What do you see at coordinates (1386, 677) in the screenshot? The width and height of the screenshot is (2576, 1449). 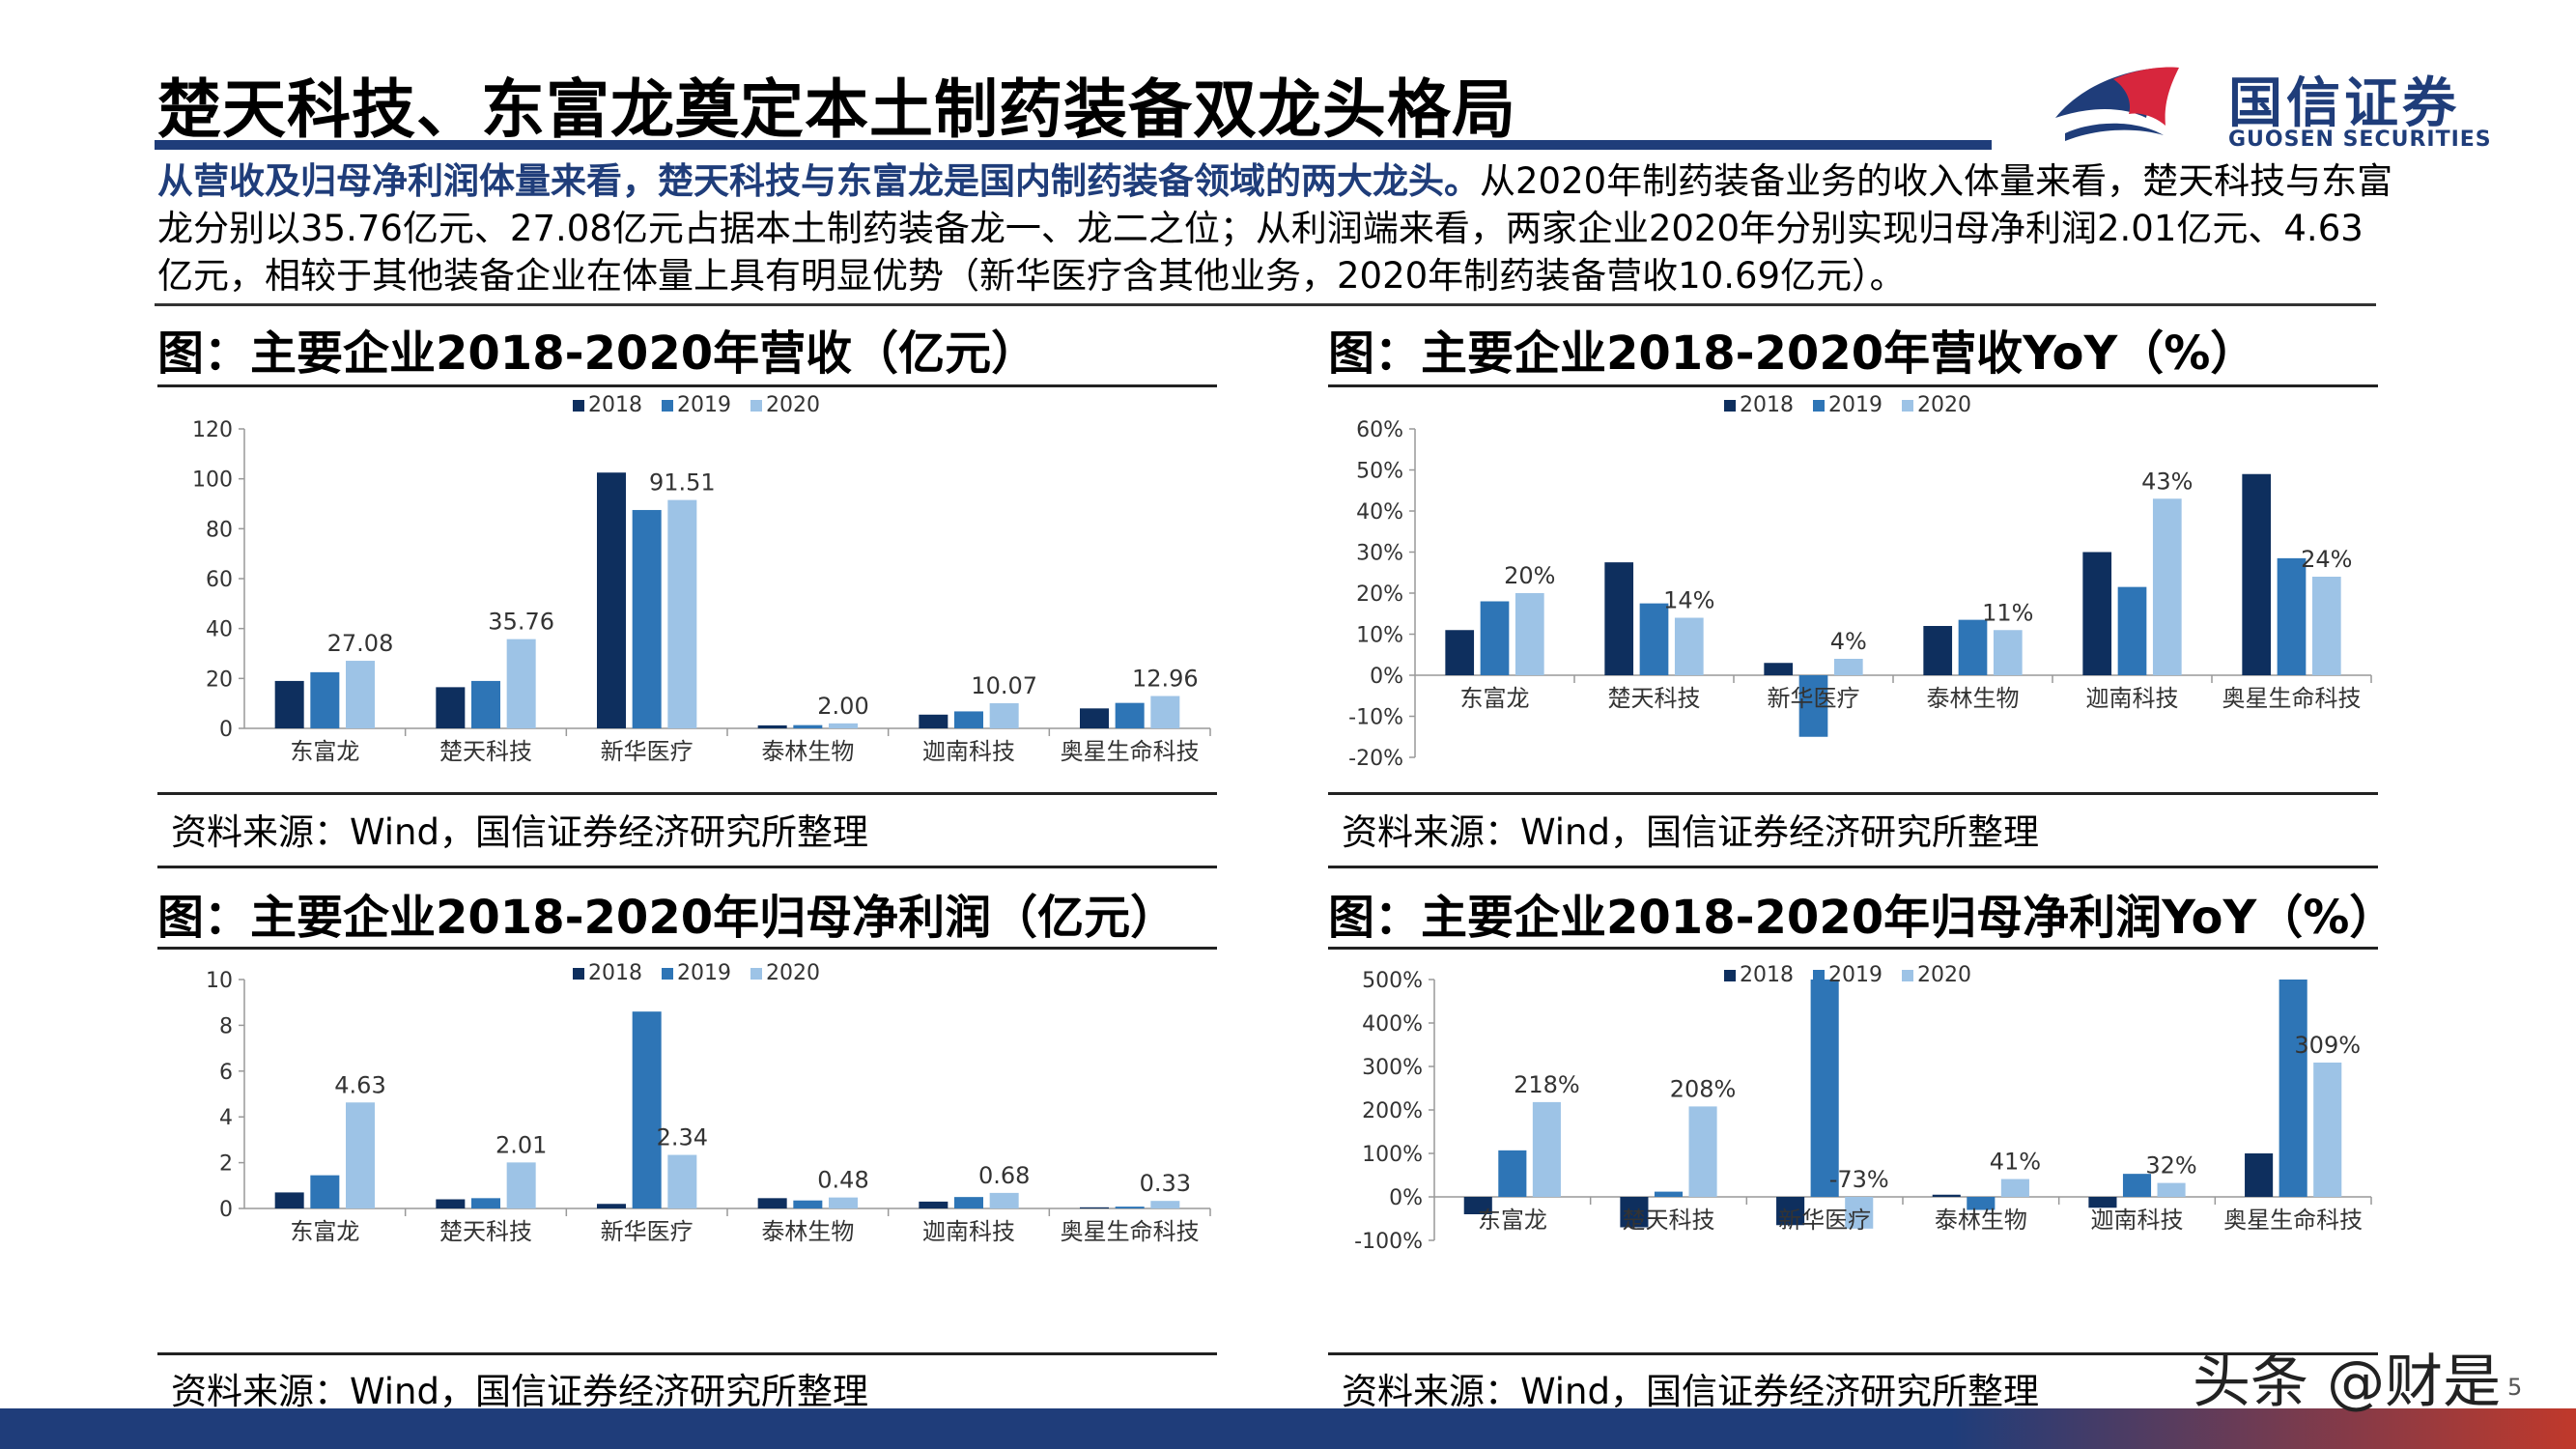 I see `y-tick-label: 0%` at bounding box center [1386, 677].